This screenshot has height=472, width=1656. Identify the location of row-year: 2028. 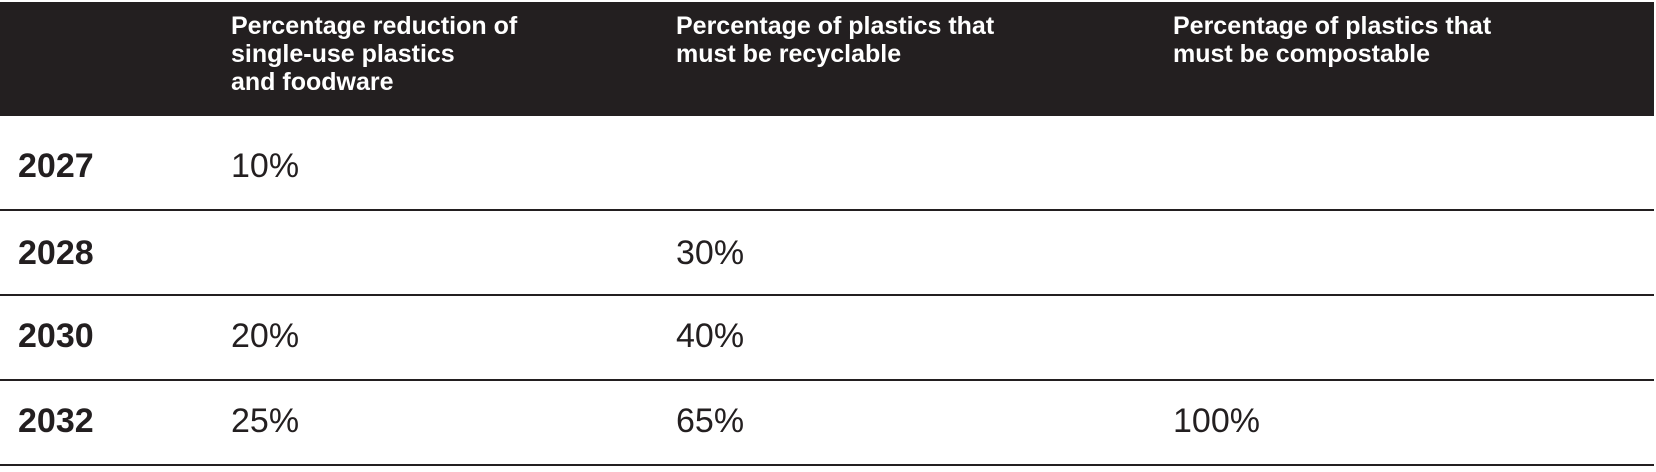
(56, 253).